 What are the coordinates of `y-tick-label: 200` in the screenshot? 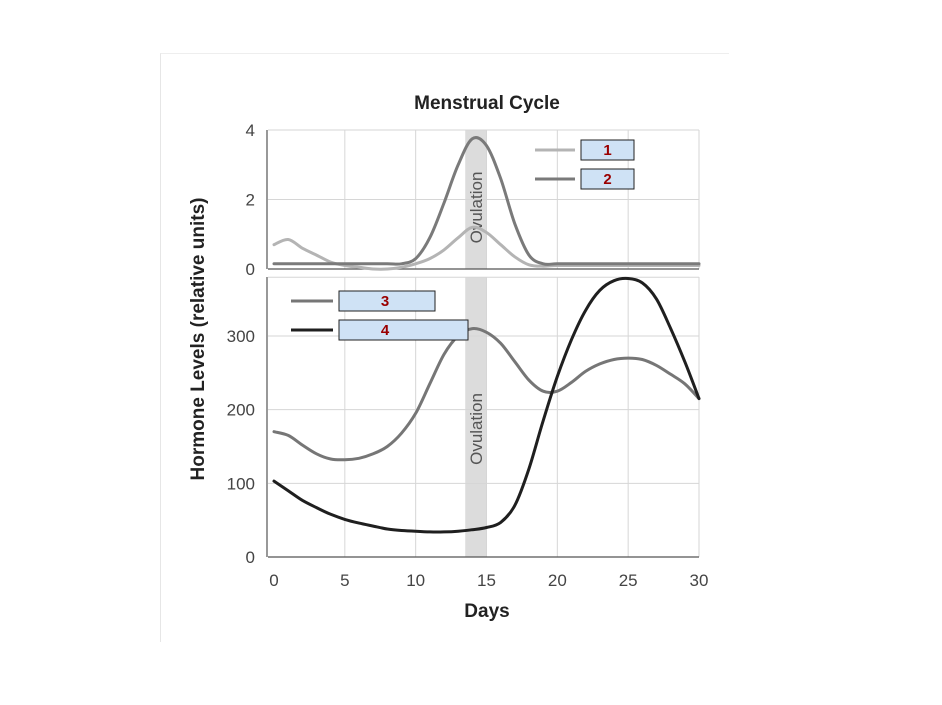 It's located at (241, 410).